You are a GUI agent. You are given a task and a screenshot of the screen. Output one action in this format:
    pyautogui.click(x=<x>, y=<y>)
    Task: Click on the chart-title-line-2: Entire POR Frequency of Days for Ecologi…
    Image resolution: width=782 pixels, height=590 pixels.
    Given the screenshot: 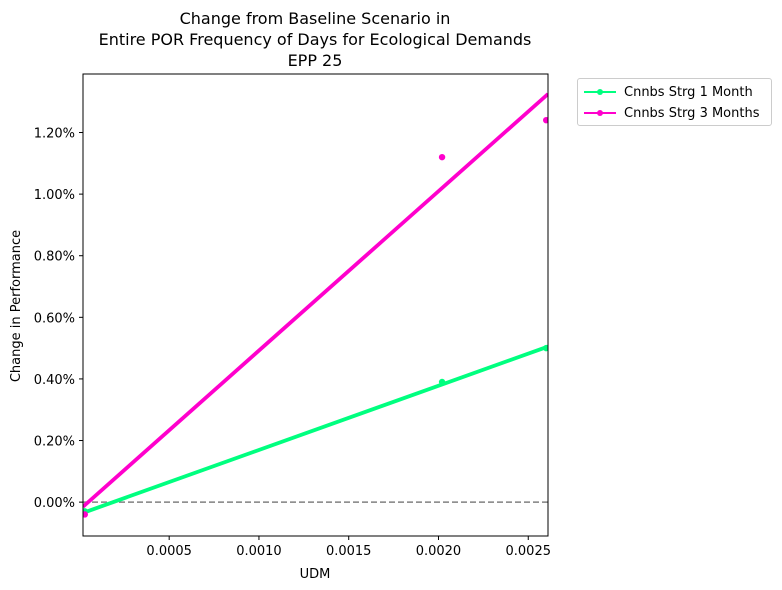 What is the action you would take?
    pyautogui.click(x=315, y=39)
    